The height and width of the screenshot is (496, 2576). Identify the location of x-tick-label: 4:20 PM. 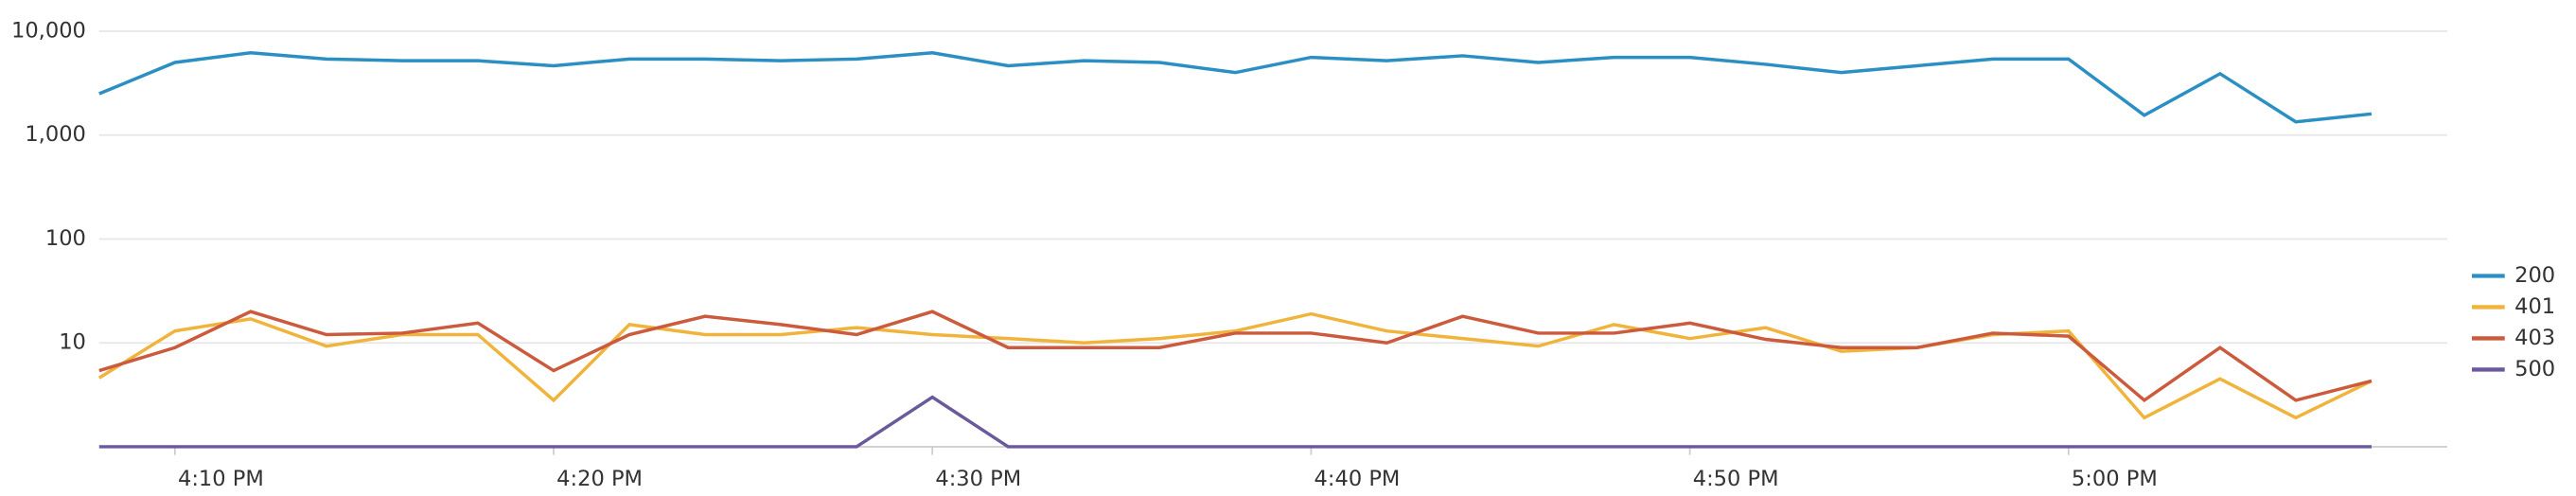
(599, 479).